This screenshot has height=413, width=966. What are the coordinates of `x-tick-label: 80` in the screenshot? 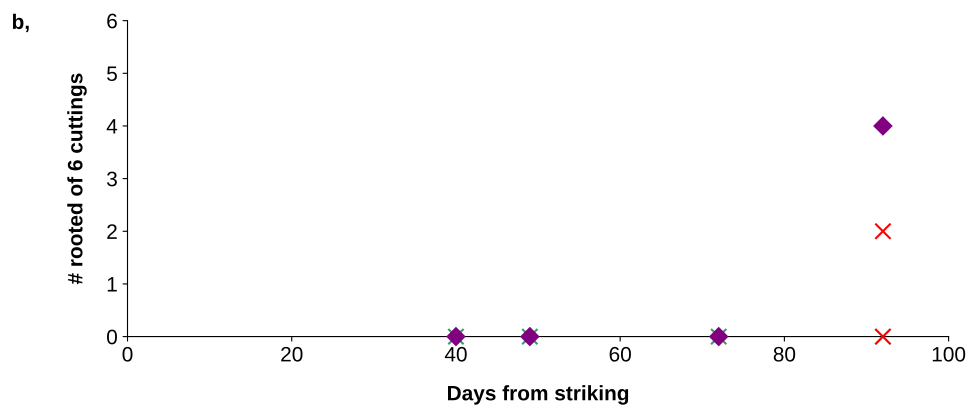 It's located at (785, 354).